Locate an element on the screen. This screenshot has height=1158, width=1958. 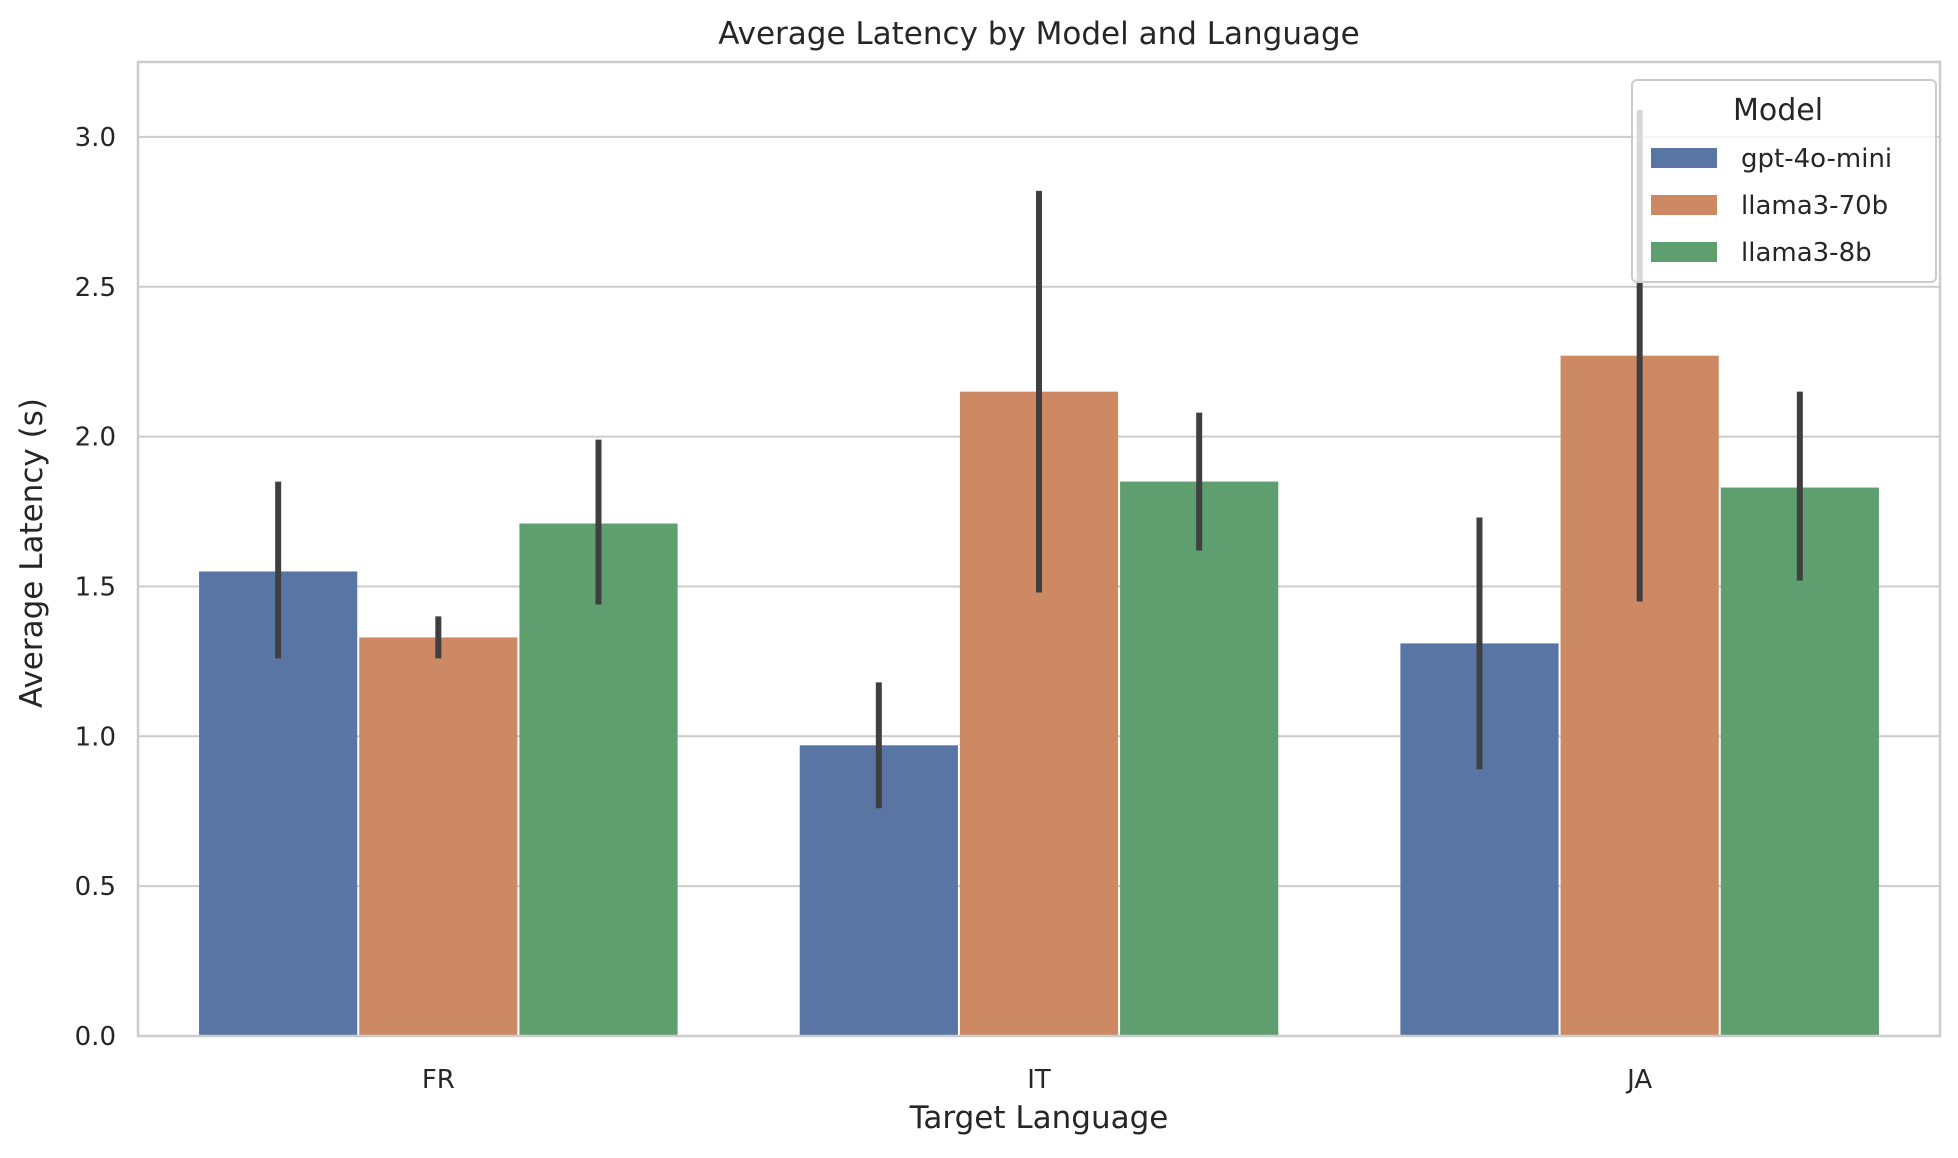
x-tick-label: JA is located at coordinates (1638, 1080).